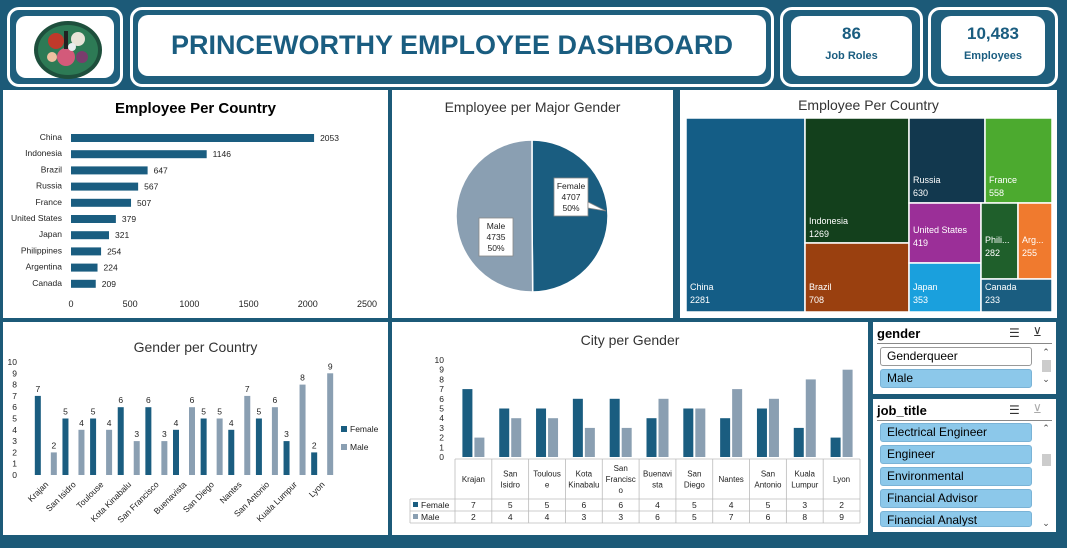 The width and height of the screenshot is (1067, 548). Describe the element at coordinates (899, 333) in the screenshot. I see `gender-slicer-header: gender` at that location.